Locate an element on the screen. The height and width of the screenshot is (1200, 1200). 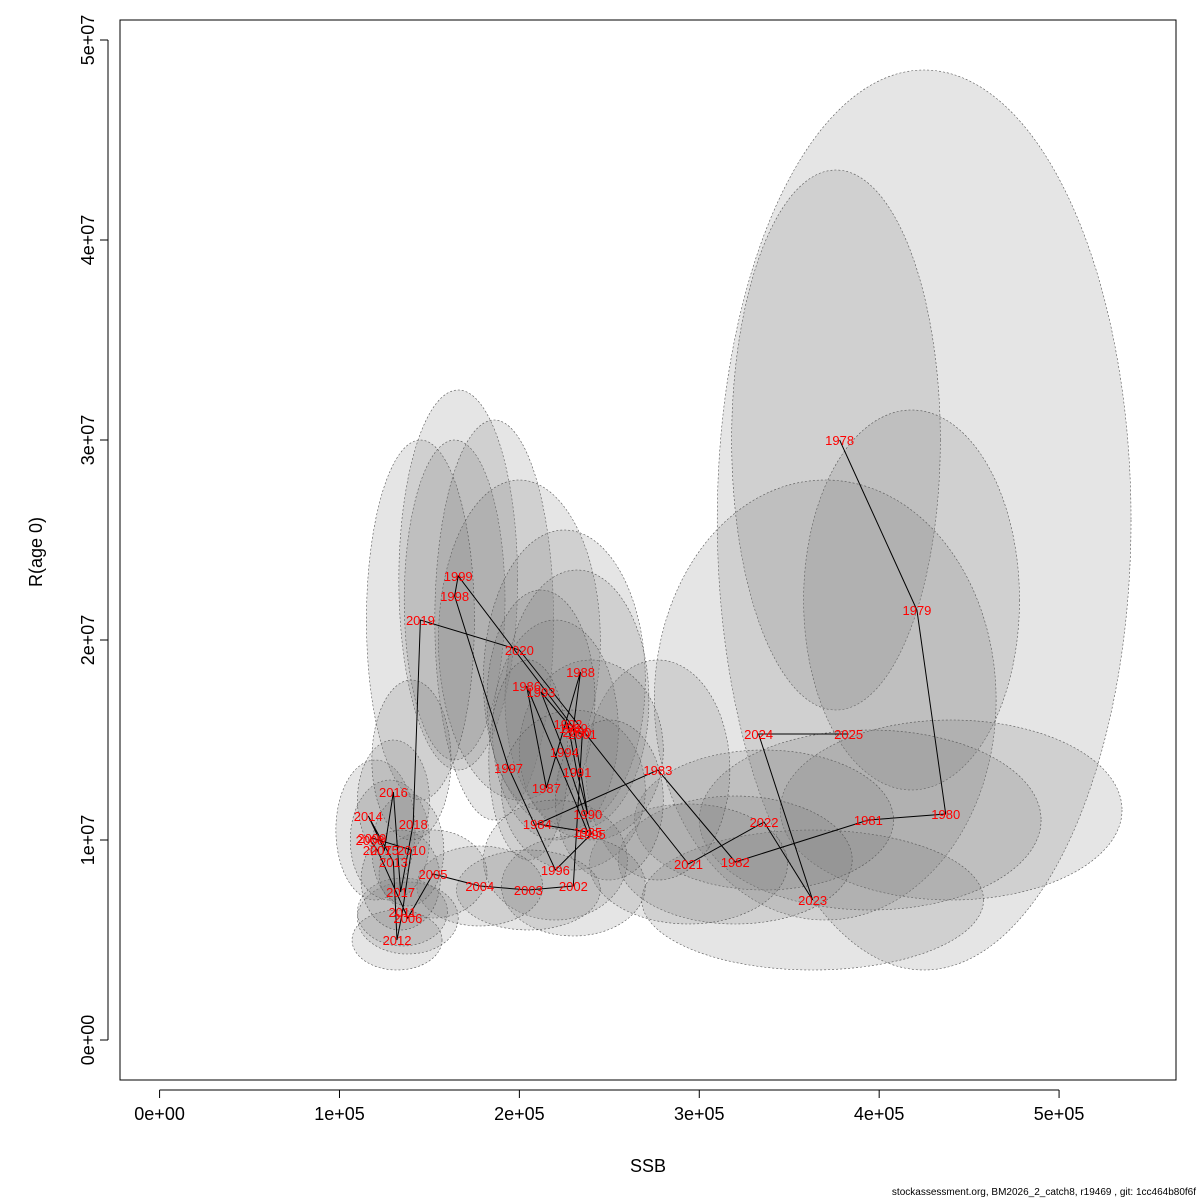
year-label-1980: 1980 is located at coordinates (945, 814).